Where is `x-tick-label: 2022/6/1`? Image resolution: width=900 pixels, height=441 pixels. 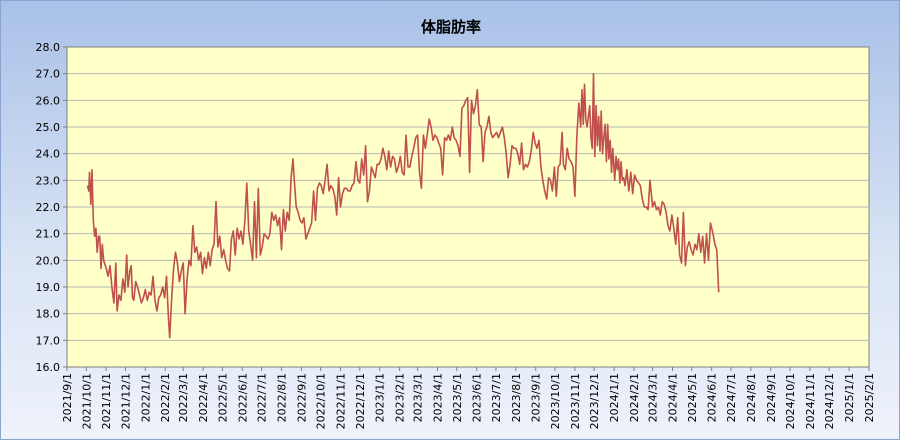 x-tick-label: 2022/6/1 is located at coordinates (242, 397).